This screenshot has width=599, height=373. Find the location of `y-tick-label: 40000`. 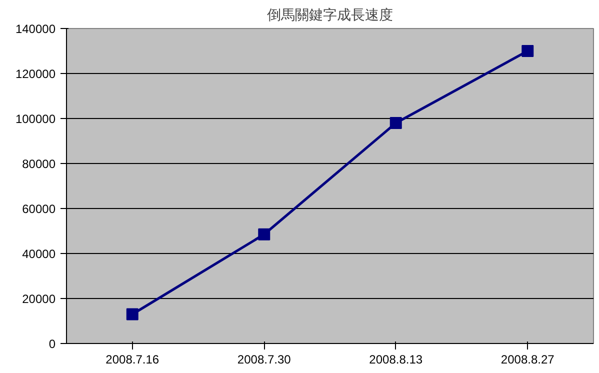

y-tick-label: 40000 is located at coordinates (39, 254).